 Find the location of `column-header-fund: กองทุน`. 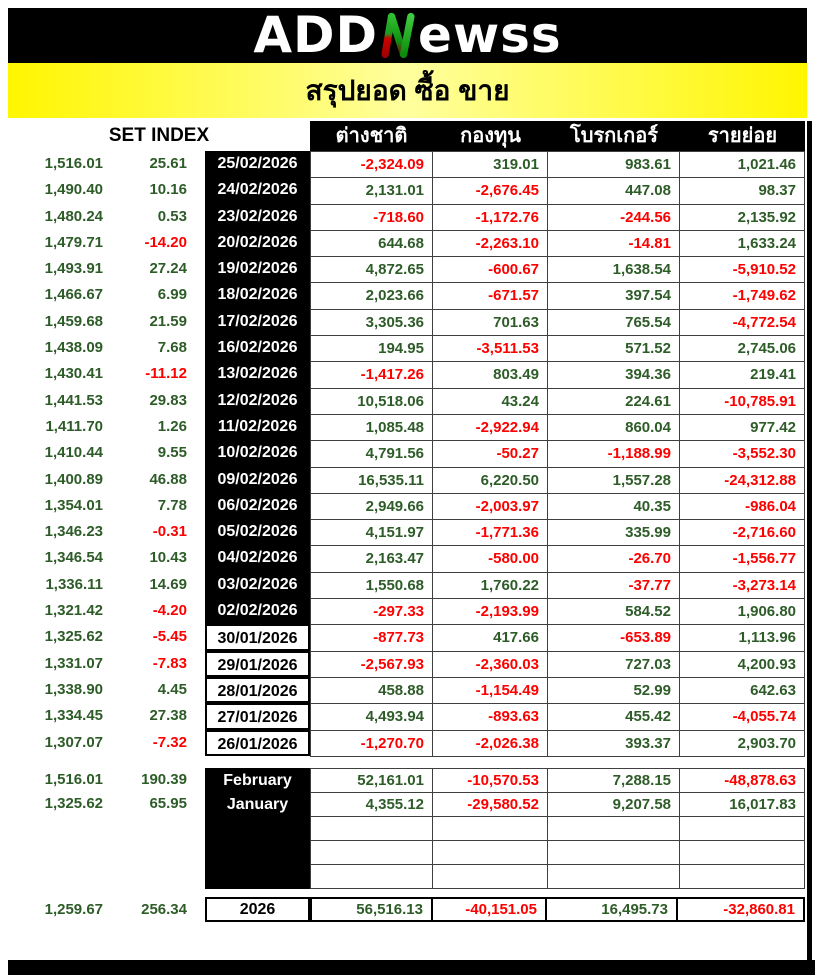

column-header-fund: กองทุน is located at coordinates (490, 136).